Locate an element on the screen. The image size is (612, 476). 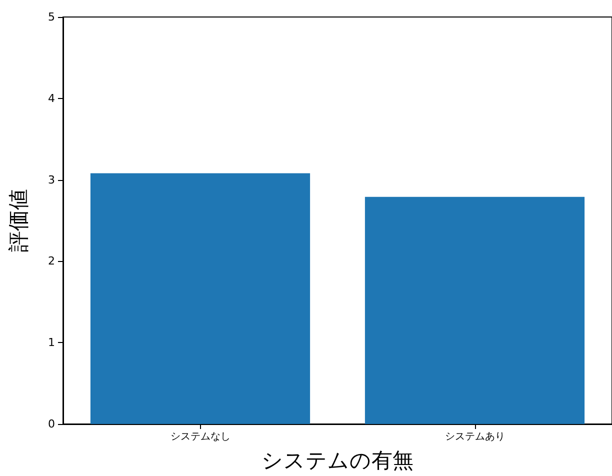
y-axis-title: 評価値 is located at coordinates (18, 220).